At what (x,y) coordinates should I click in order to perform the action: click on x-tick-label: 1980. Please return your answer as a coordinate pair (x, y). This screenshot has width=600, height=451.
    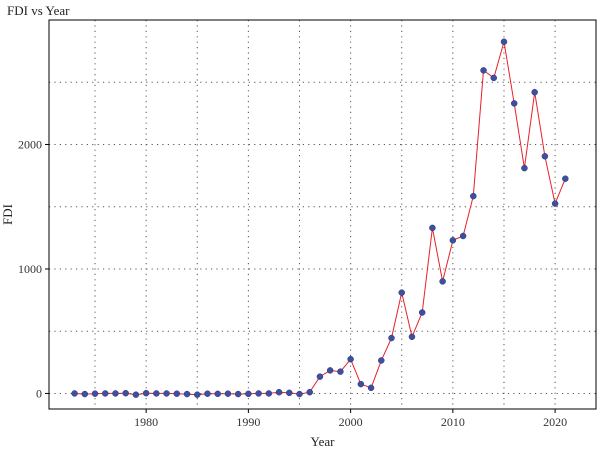
    Looking at the image, I should click on (146, 422).